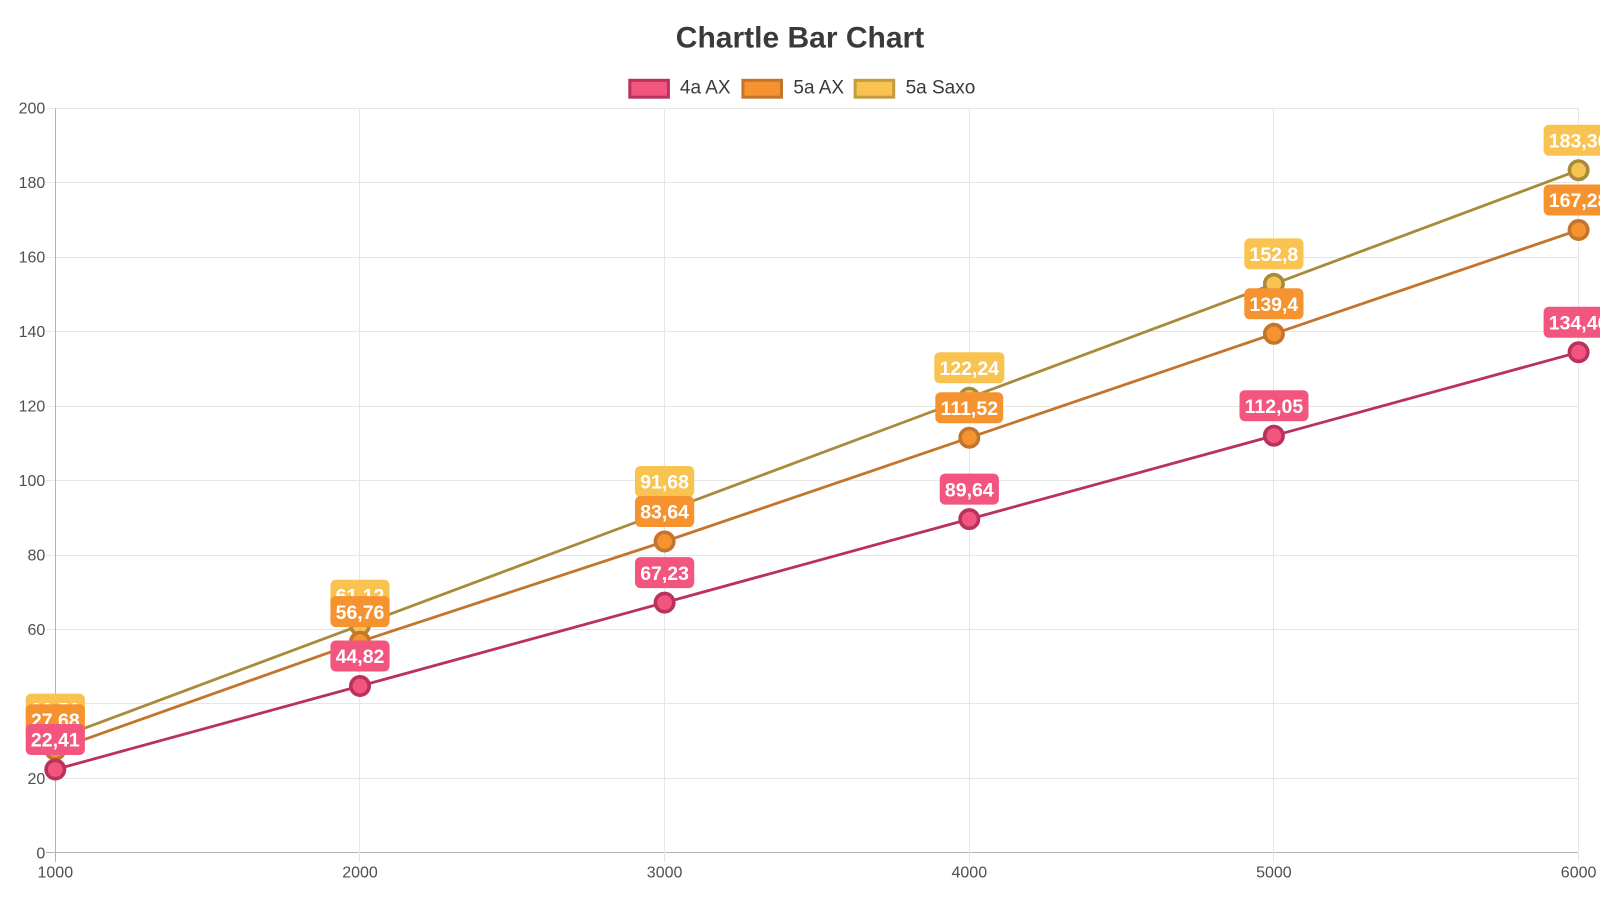 Image resolution: width=1600 pixels, height=905 pixels. What do you see at coordinates (32, 258) in the screenshot?
I see `svg-text: 160` at bounding box center [32, 258].